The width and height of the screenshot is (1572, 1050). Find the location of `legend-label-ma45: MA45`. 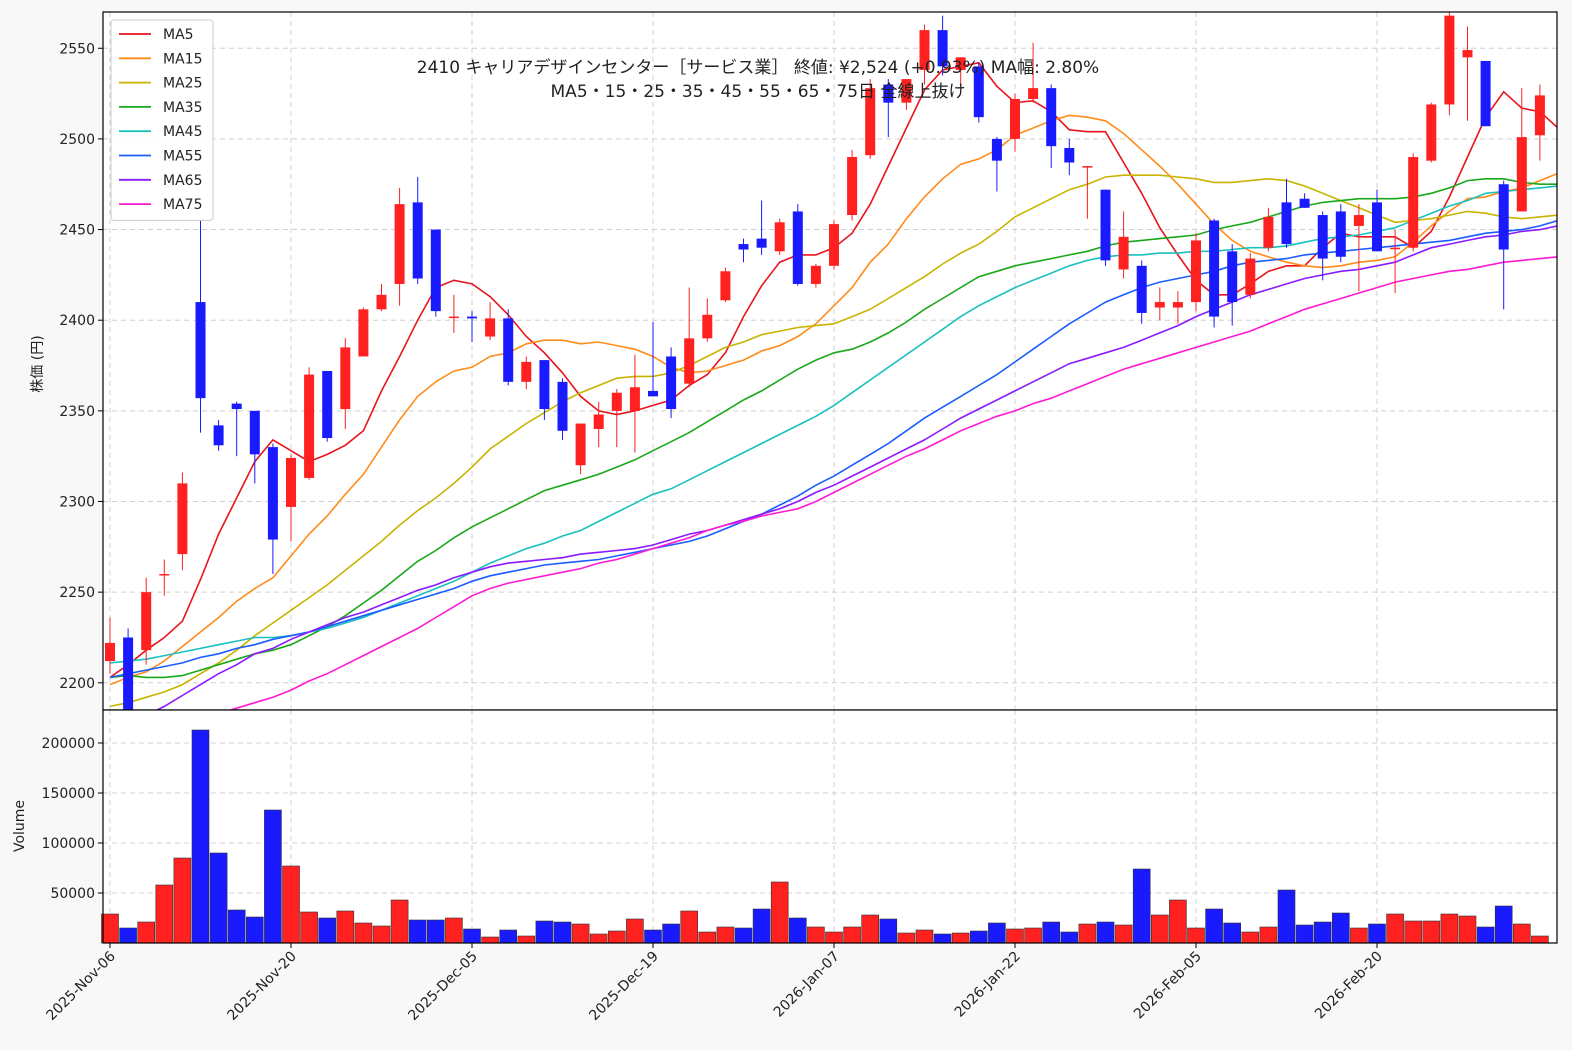

legend-label-ma45: MA45 is located at coordinates (182, 132).